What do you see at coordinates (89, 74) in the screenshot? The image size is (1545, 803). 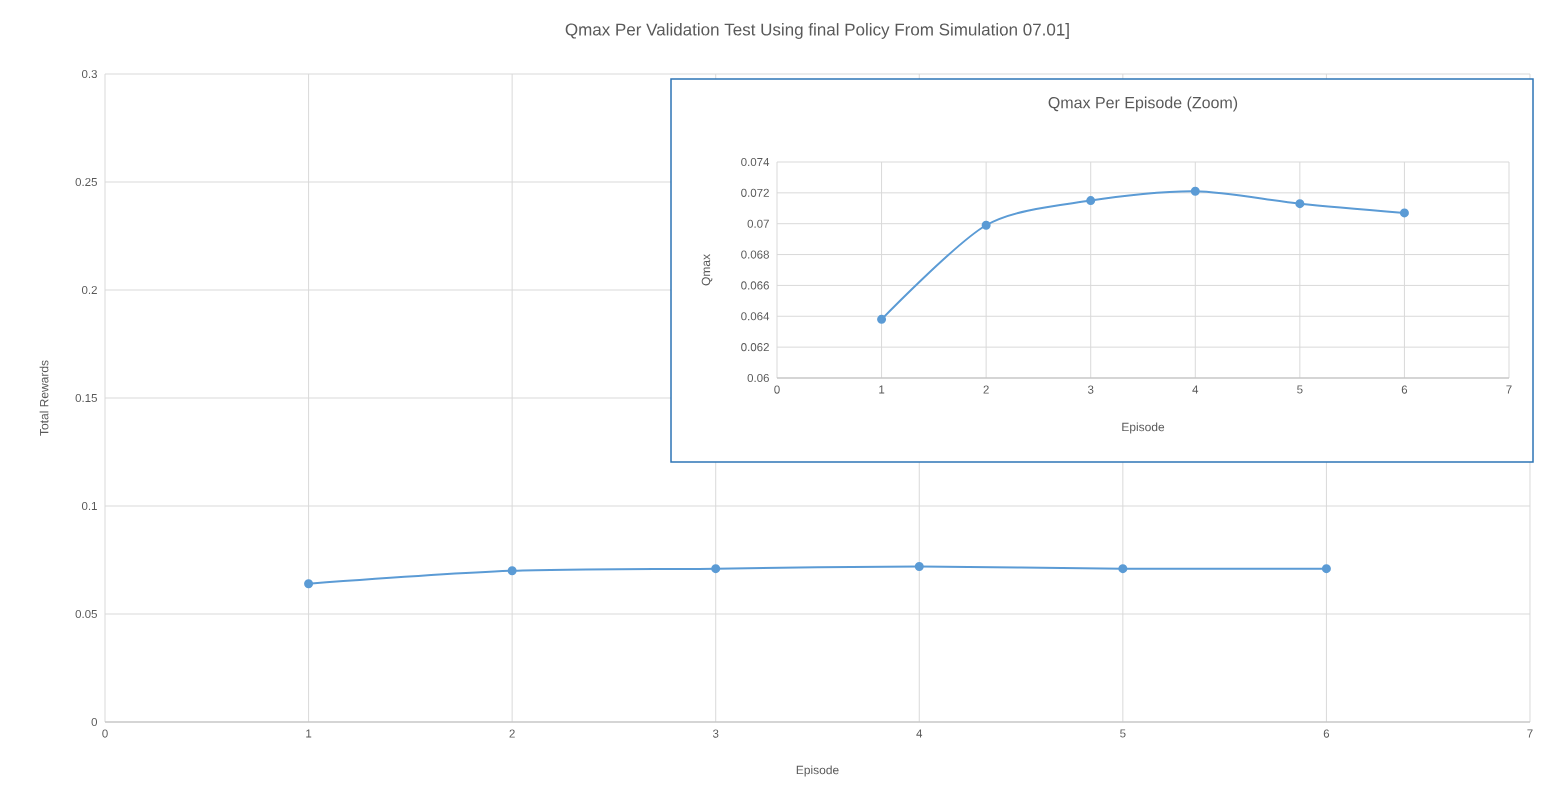 I see `y-tick-label: 0.3` at bounding box center [89, 74].